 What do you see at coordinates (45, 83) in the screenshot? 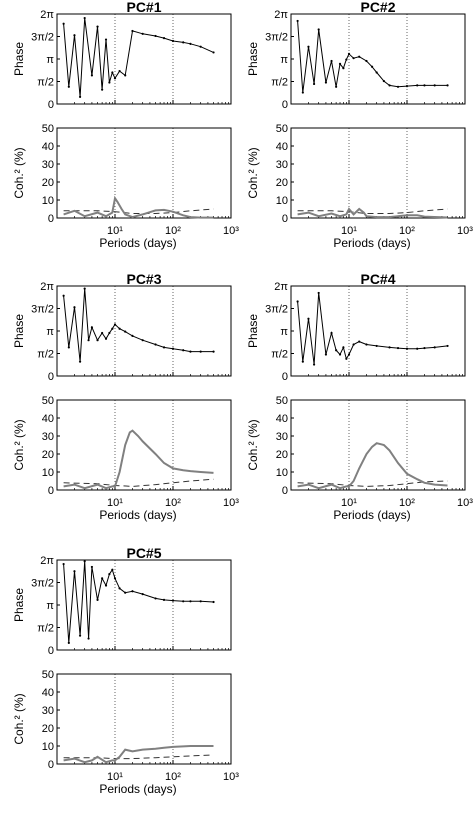
I see `phase-tick-label: π/2` at bounding box center [45, 83].